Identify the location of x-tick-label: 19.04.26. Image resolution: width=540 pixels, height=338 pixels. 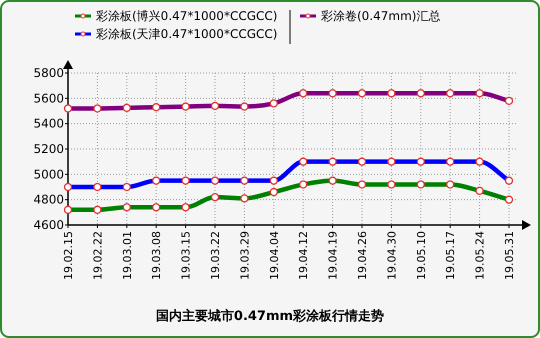
(362, 255).